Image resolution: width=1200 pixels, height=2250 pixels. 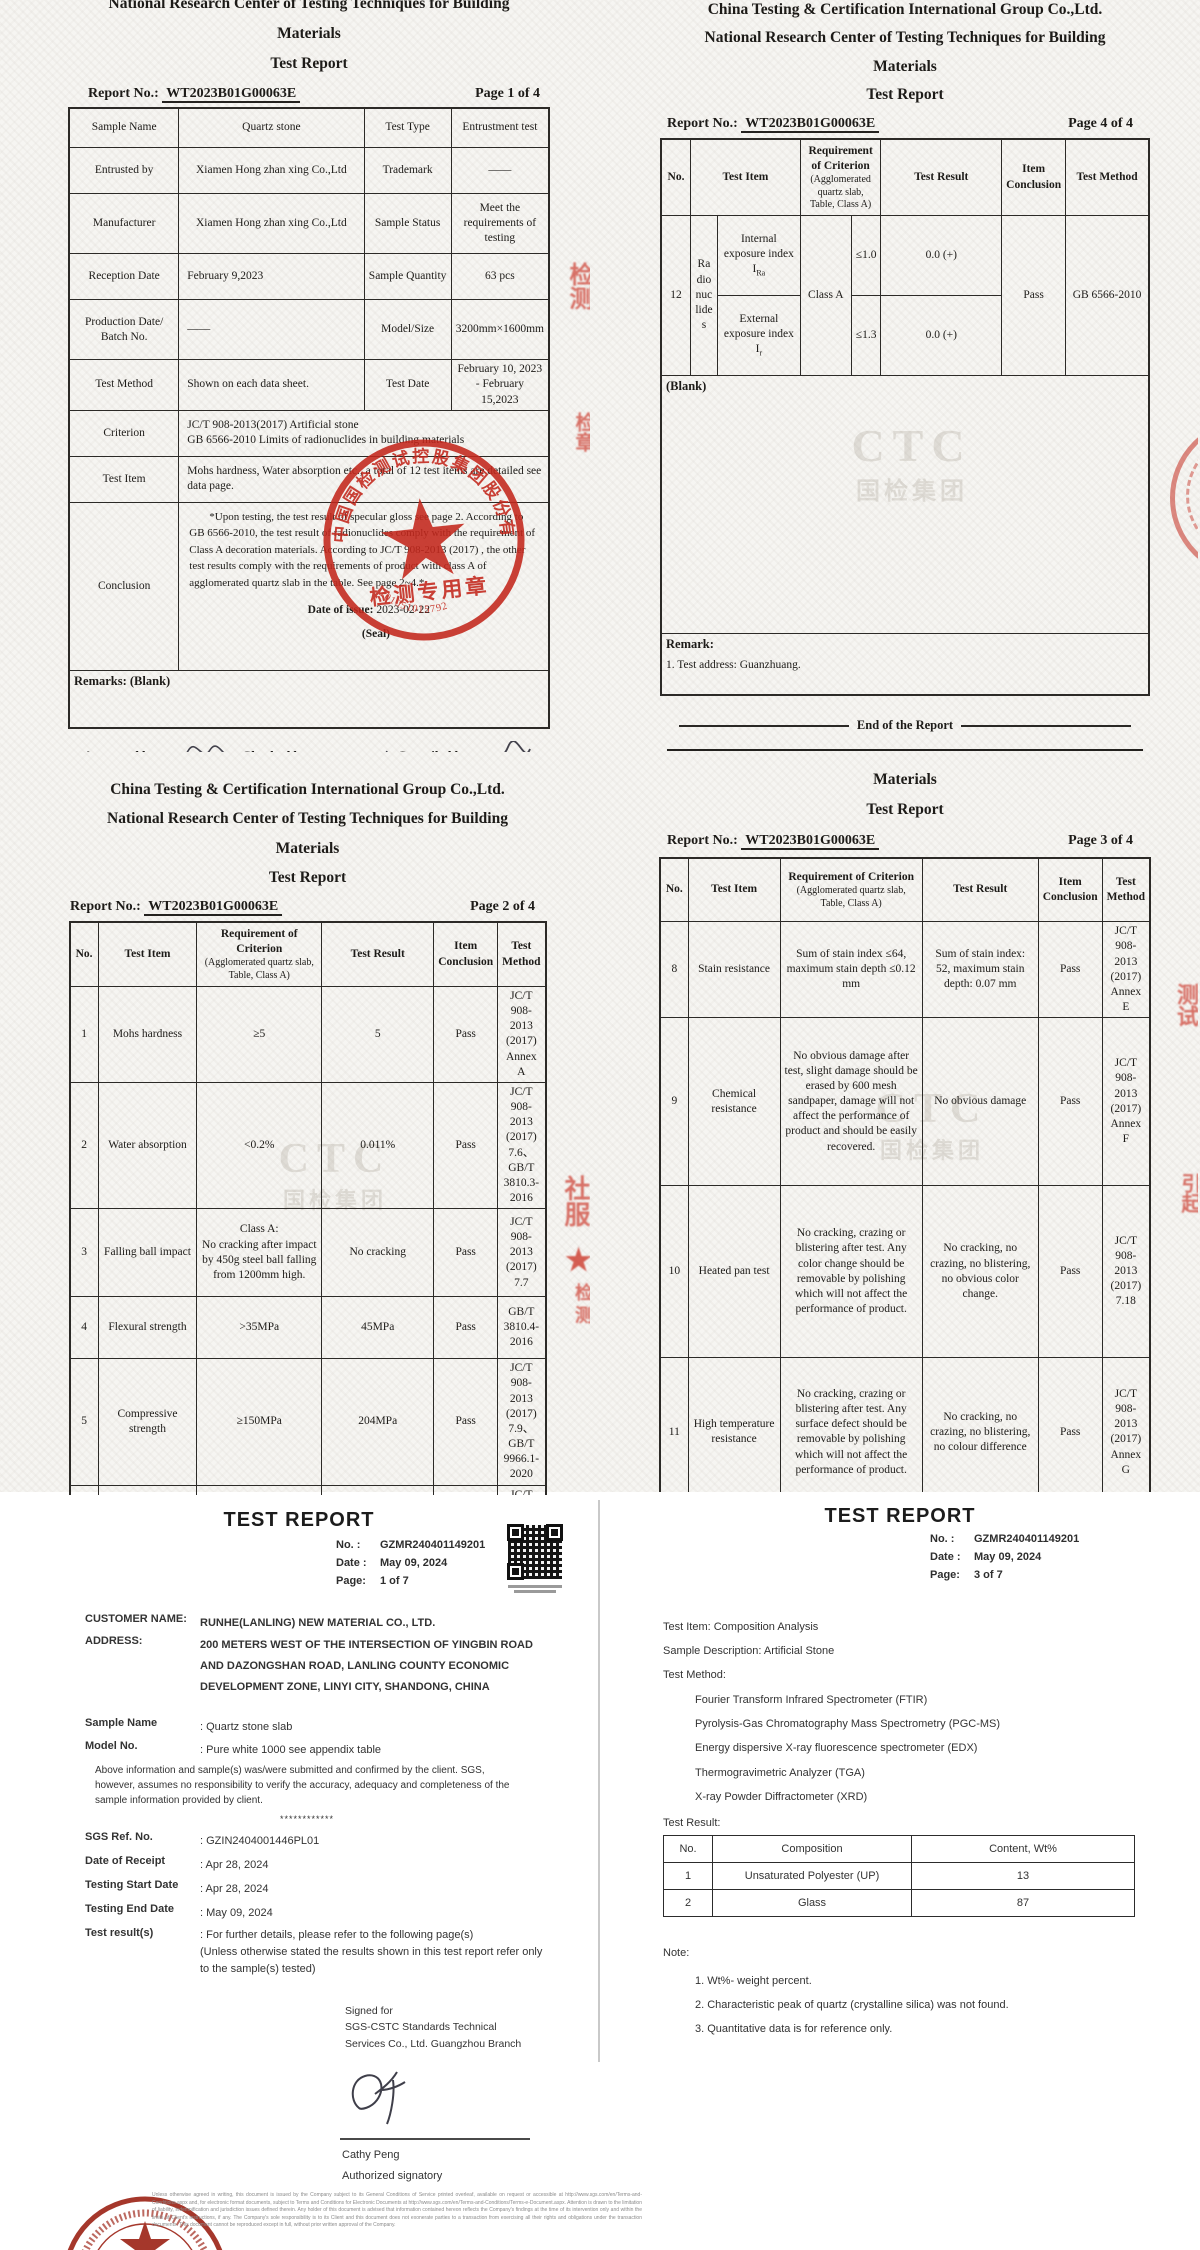 What do you see at coordinates (674, 1424) in the screenshot?
I see `row-no: 11` at bounding box center [674, 1424].